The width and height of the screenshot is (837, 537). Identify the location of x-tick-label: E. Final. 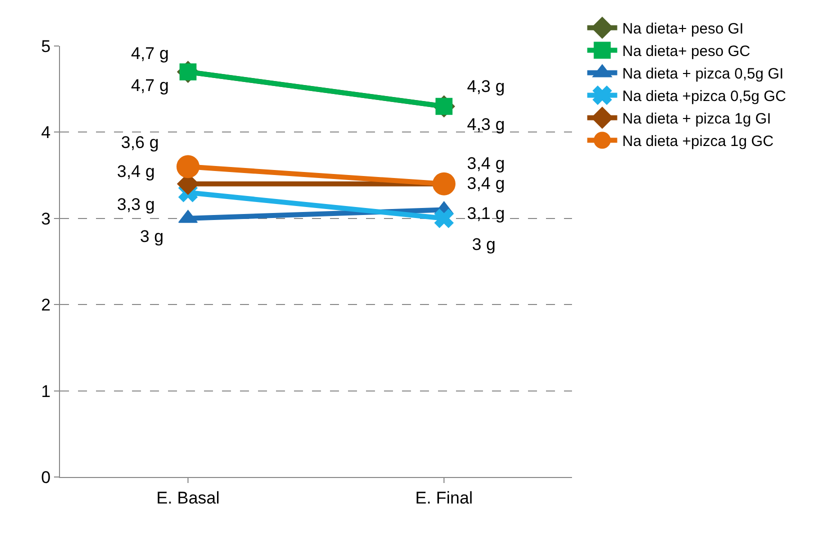
(444, 498).